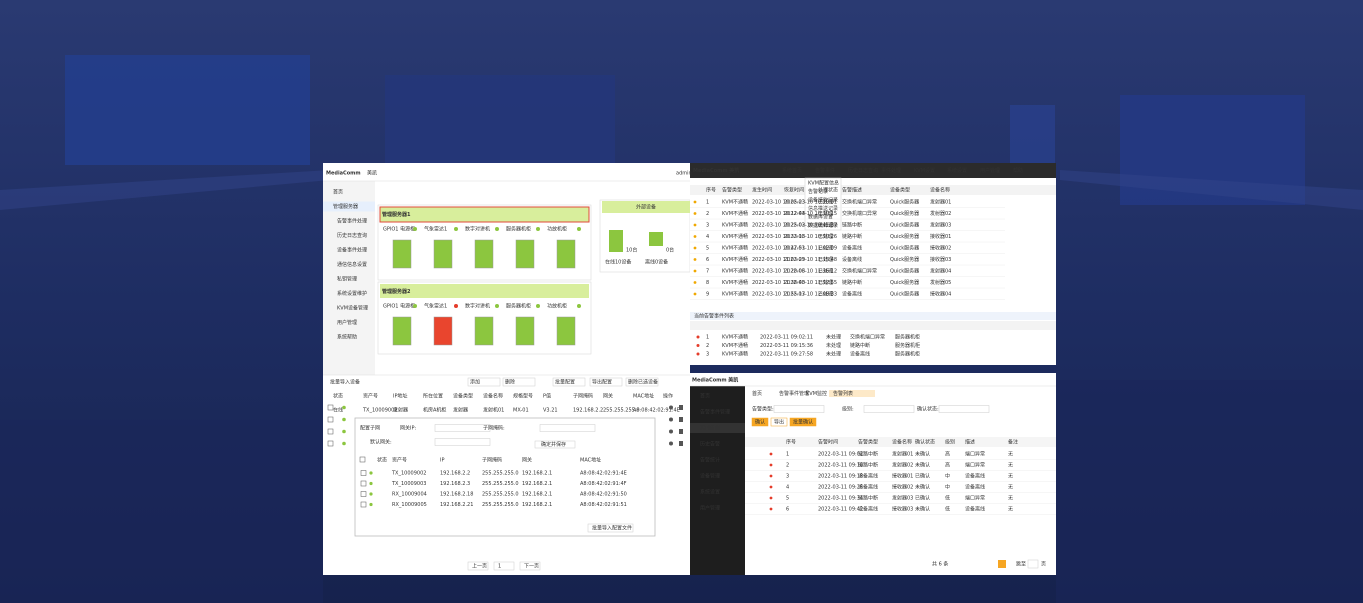  What do you see at coordinates (537, 474) in the screenshot?
I see `table-cell: 192.168.2.1` at bounding box center [537, 474].